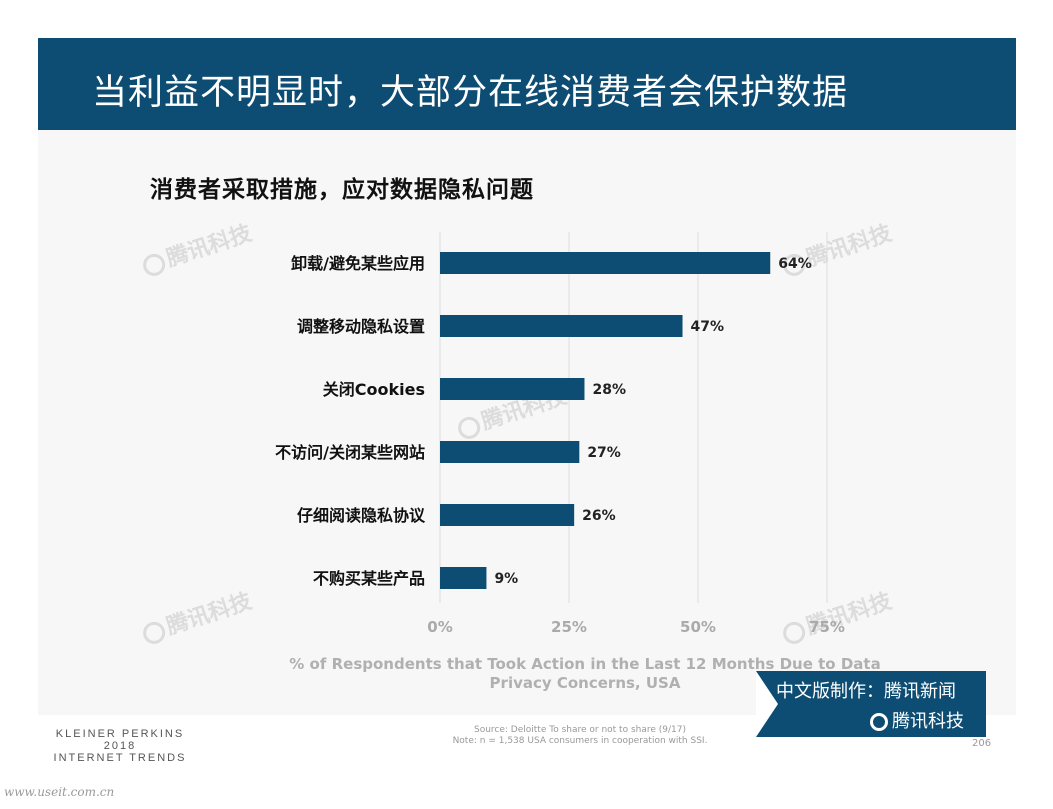  Describe the element at coordinates (439, 627) in the screenshot. I see `x-tick-label: 0%` at that location.